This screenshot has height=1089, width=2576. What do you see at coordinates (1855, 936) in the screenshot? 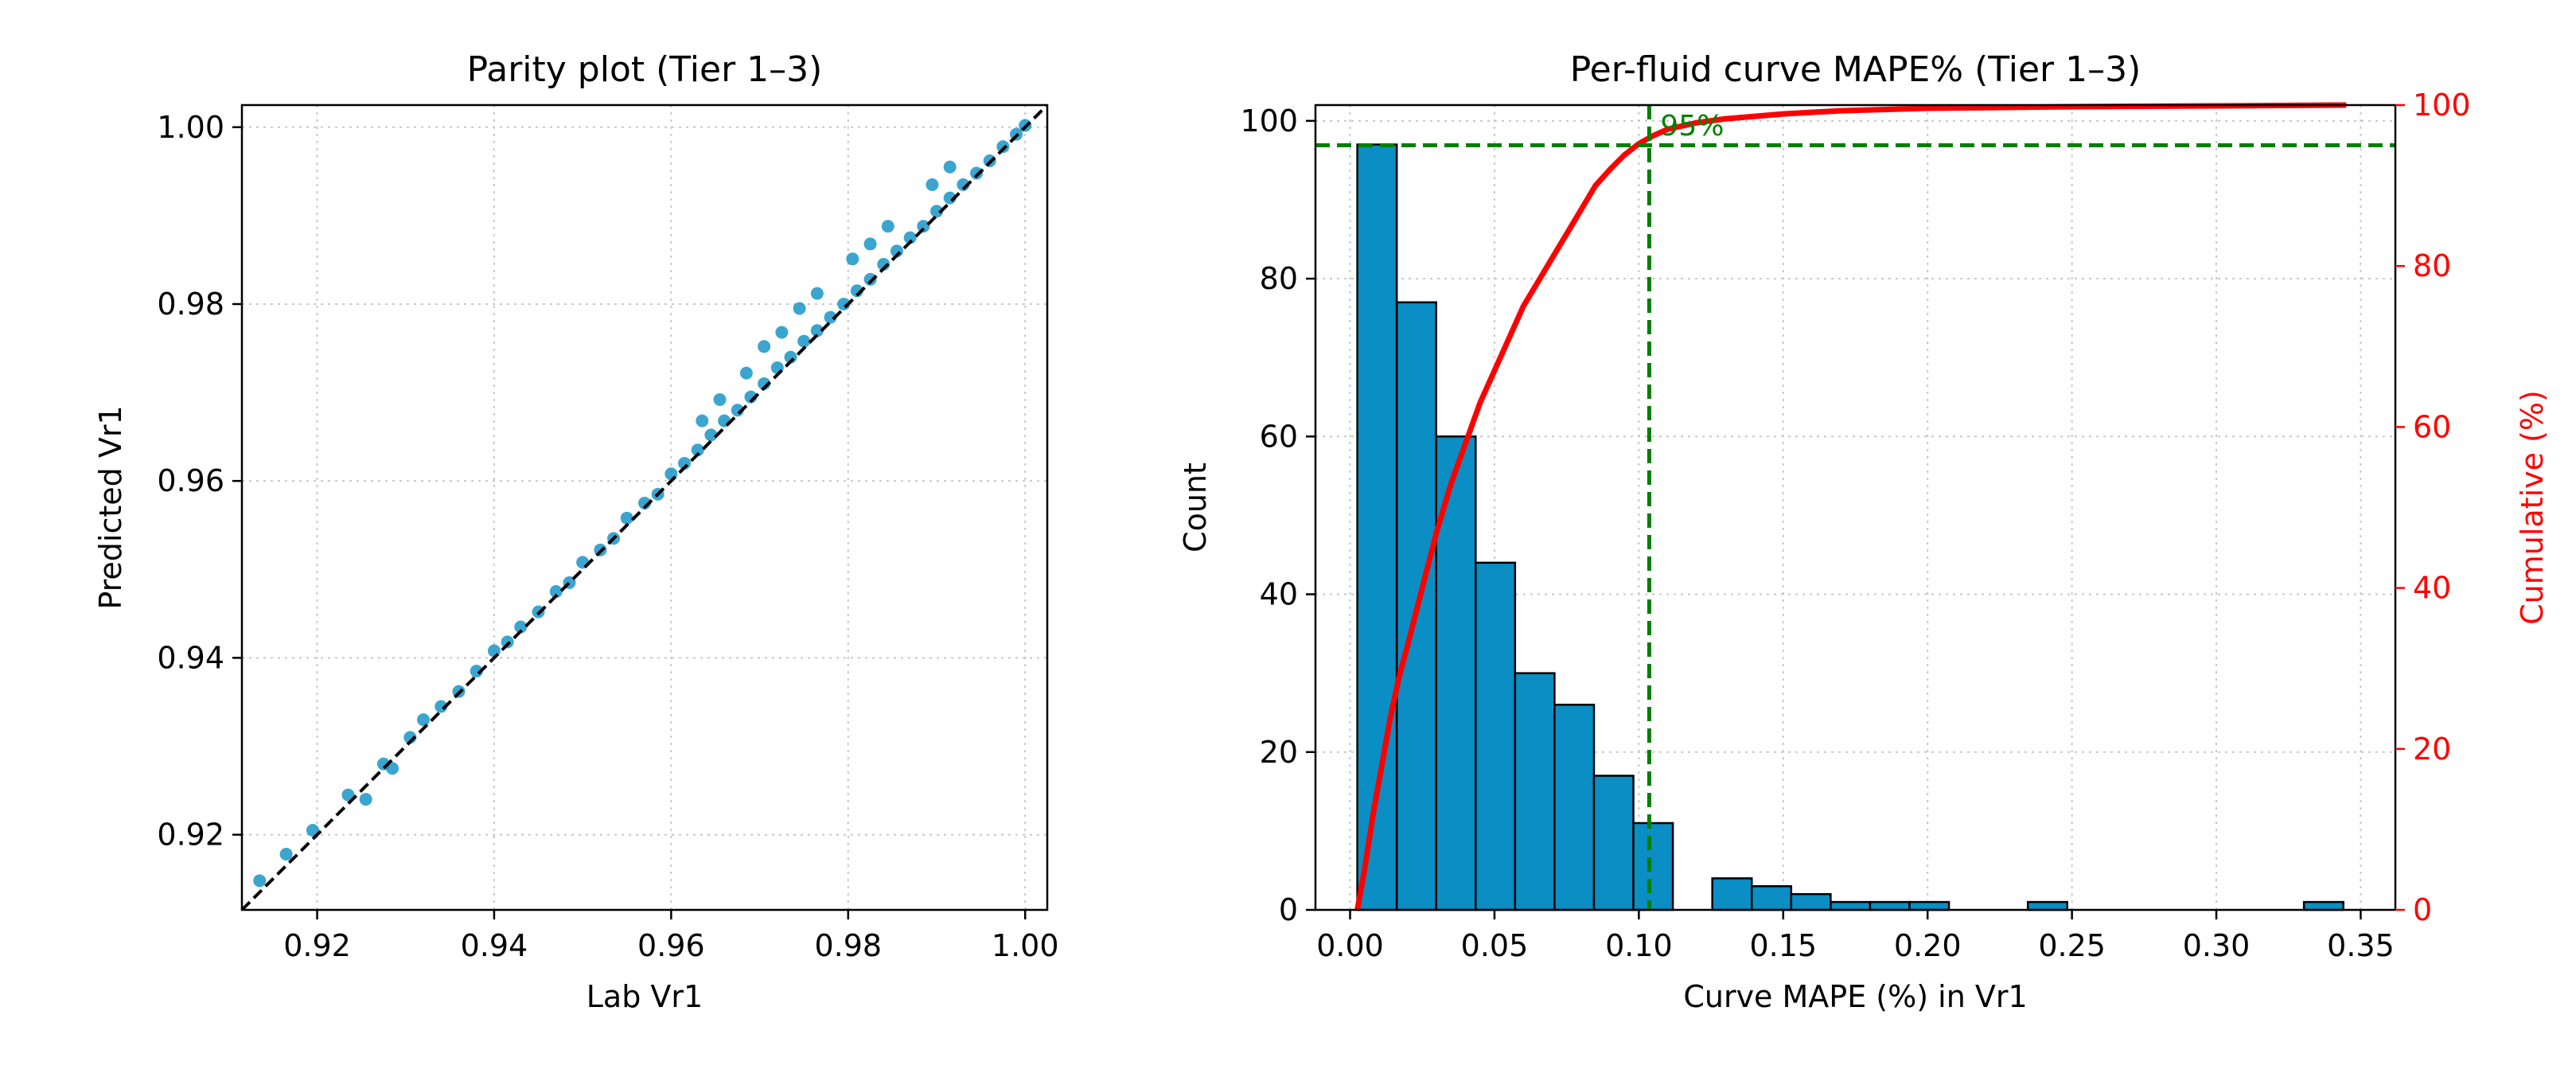
I see `histogram-x-ticks: 0.00 0.05 0.10 0.15 0.20 0.25 0.30 0.35` at bounding box center [1855, 936].